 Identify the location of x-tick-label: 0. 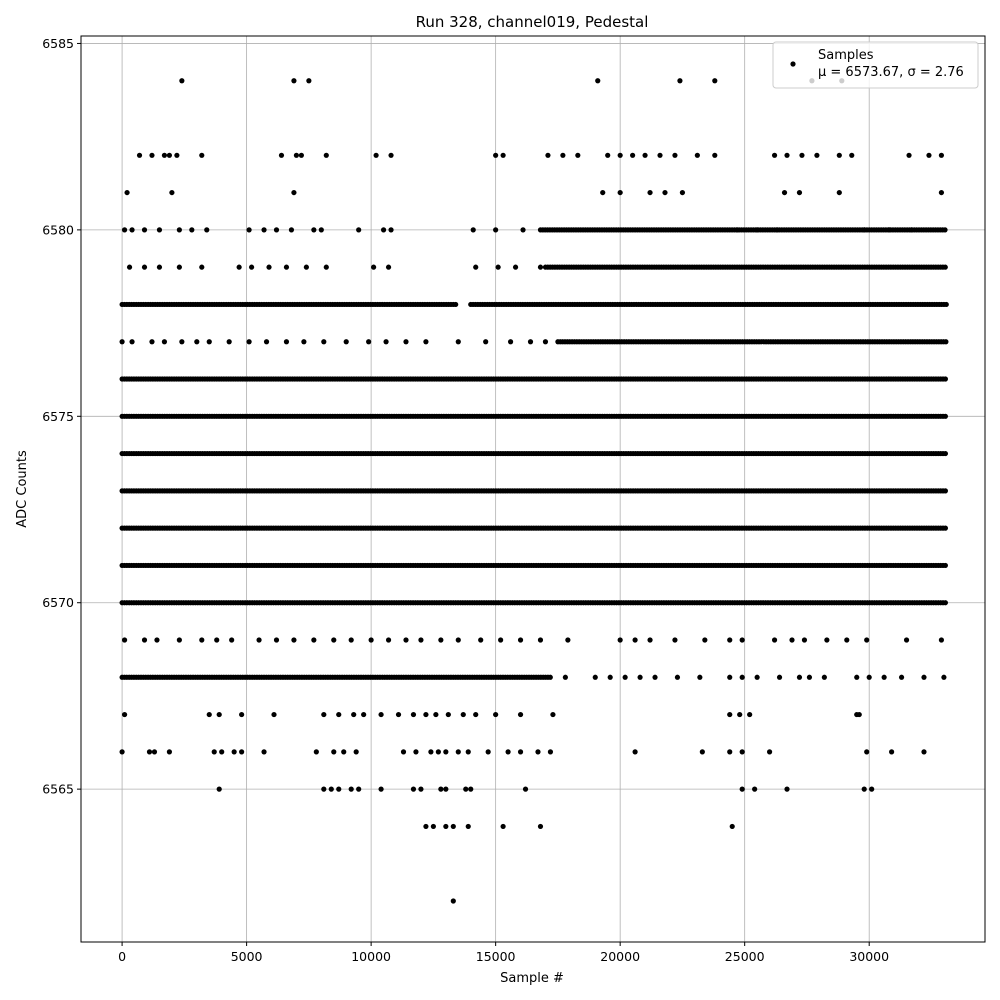
(122, 956).